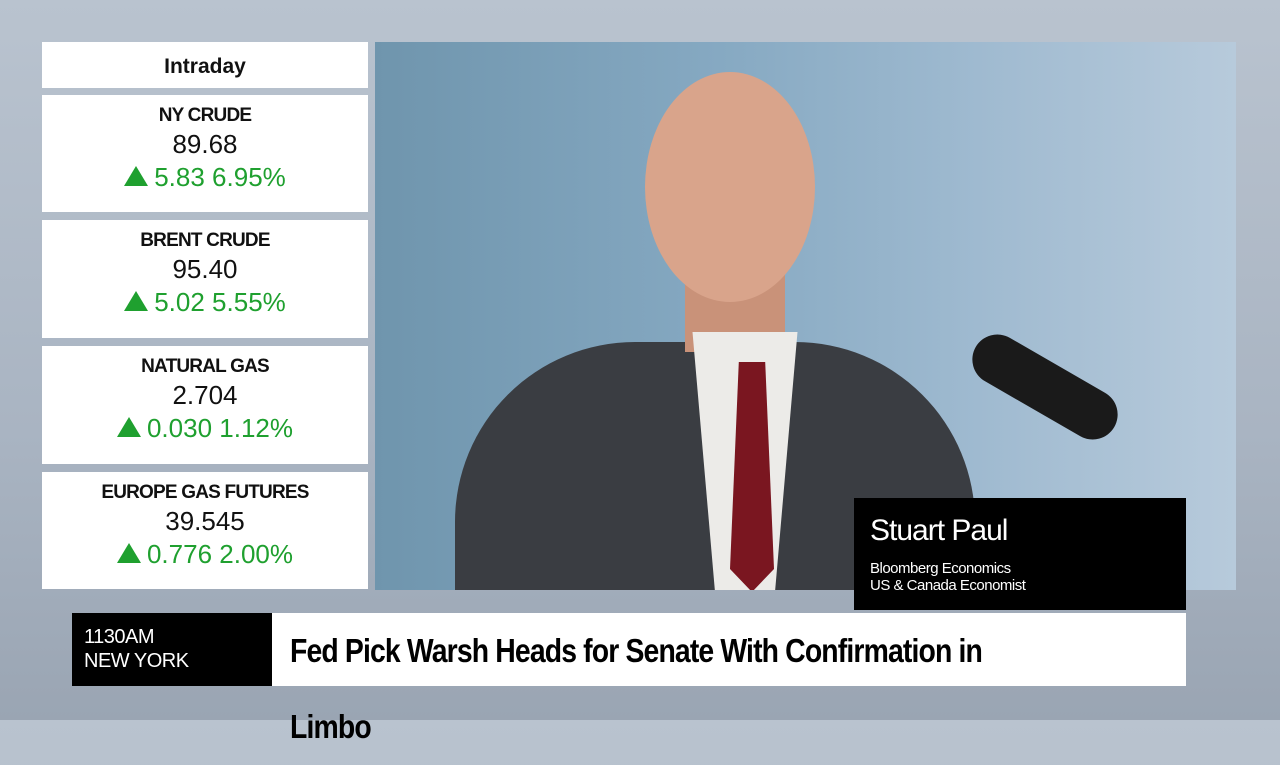 The width and height of the screenshot is (1280, 765). Describe the element at coordinates (730, 187) in the screenshot. I see `guest-head` at that location.